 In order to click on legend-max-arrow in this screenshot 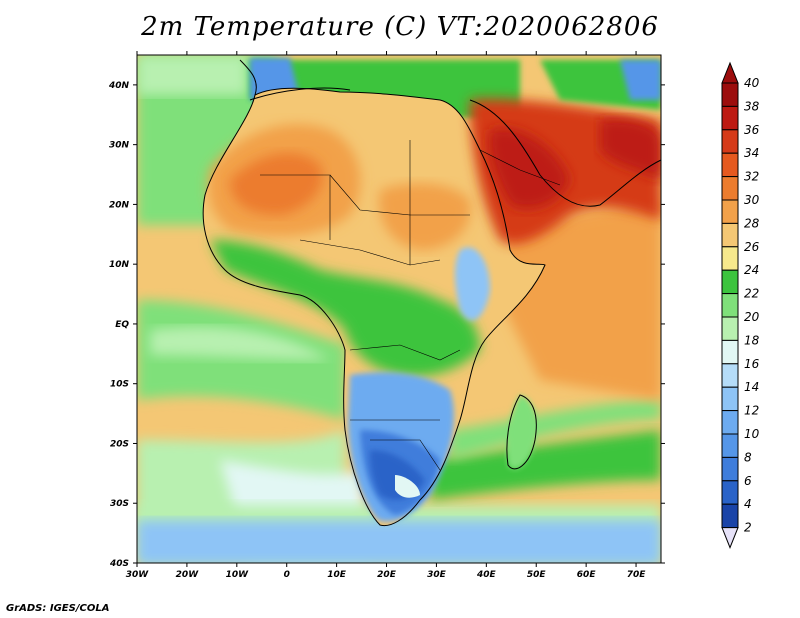, I will do `click(730, 72)`.